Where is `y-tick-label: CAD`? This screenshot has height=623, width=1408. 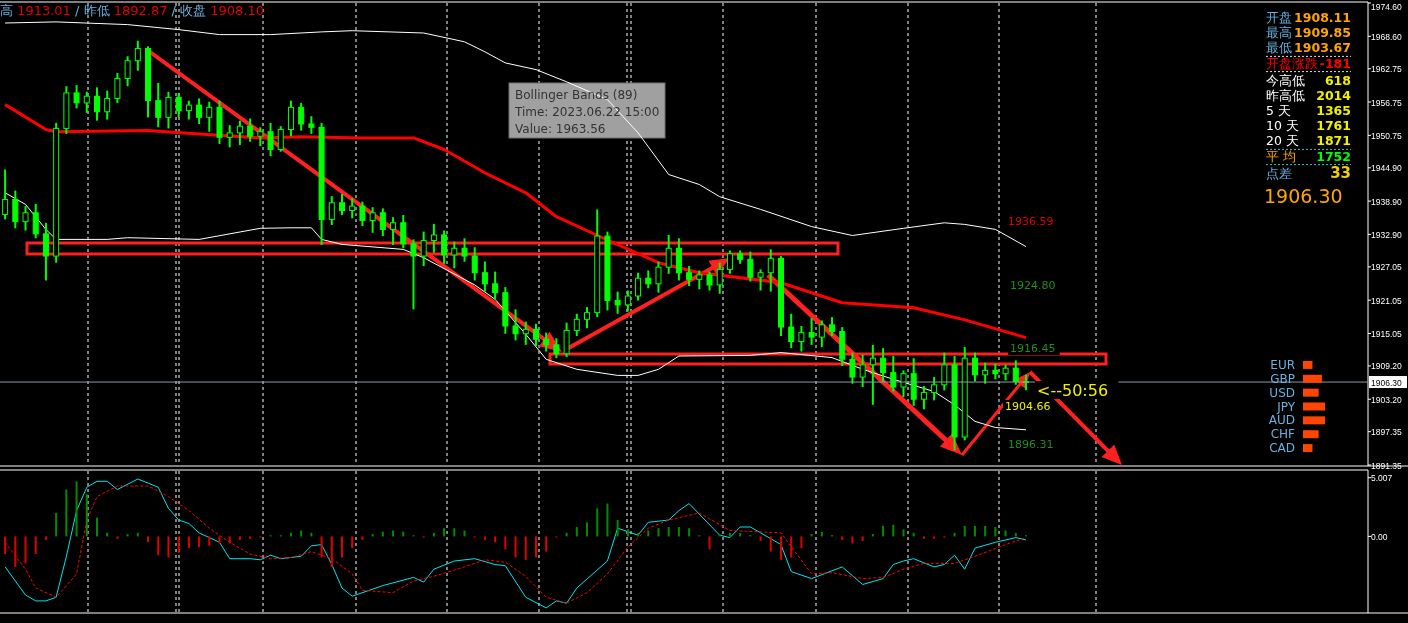 y-tick-label: CAD is located at coordinates (1282, 448).